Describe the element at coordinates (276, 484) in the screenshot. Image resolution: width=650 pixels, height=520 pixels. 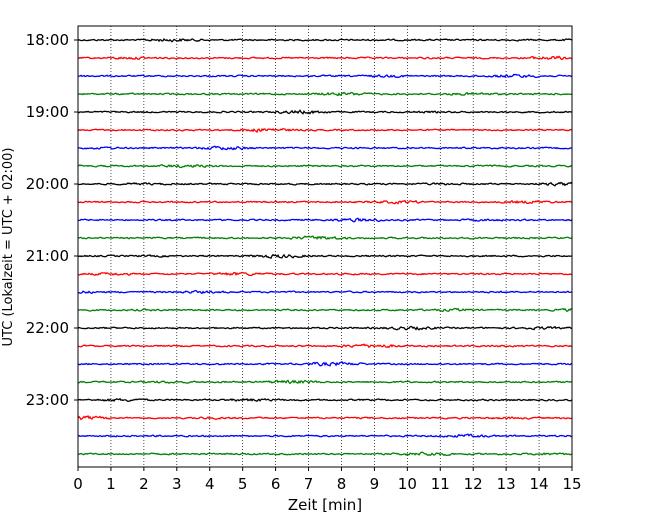
I see `x-tick-label-6: 6` at that location.